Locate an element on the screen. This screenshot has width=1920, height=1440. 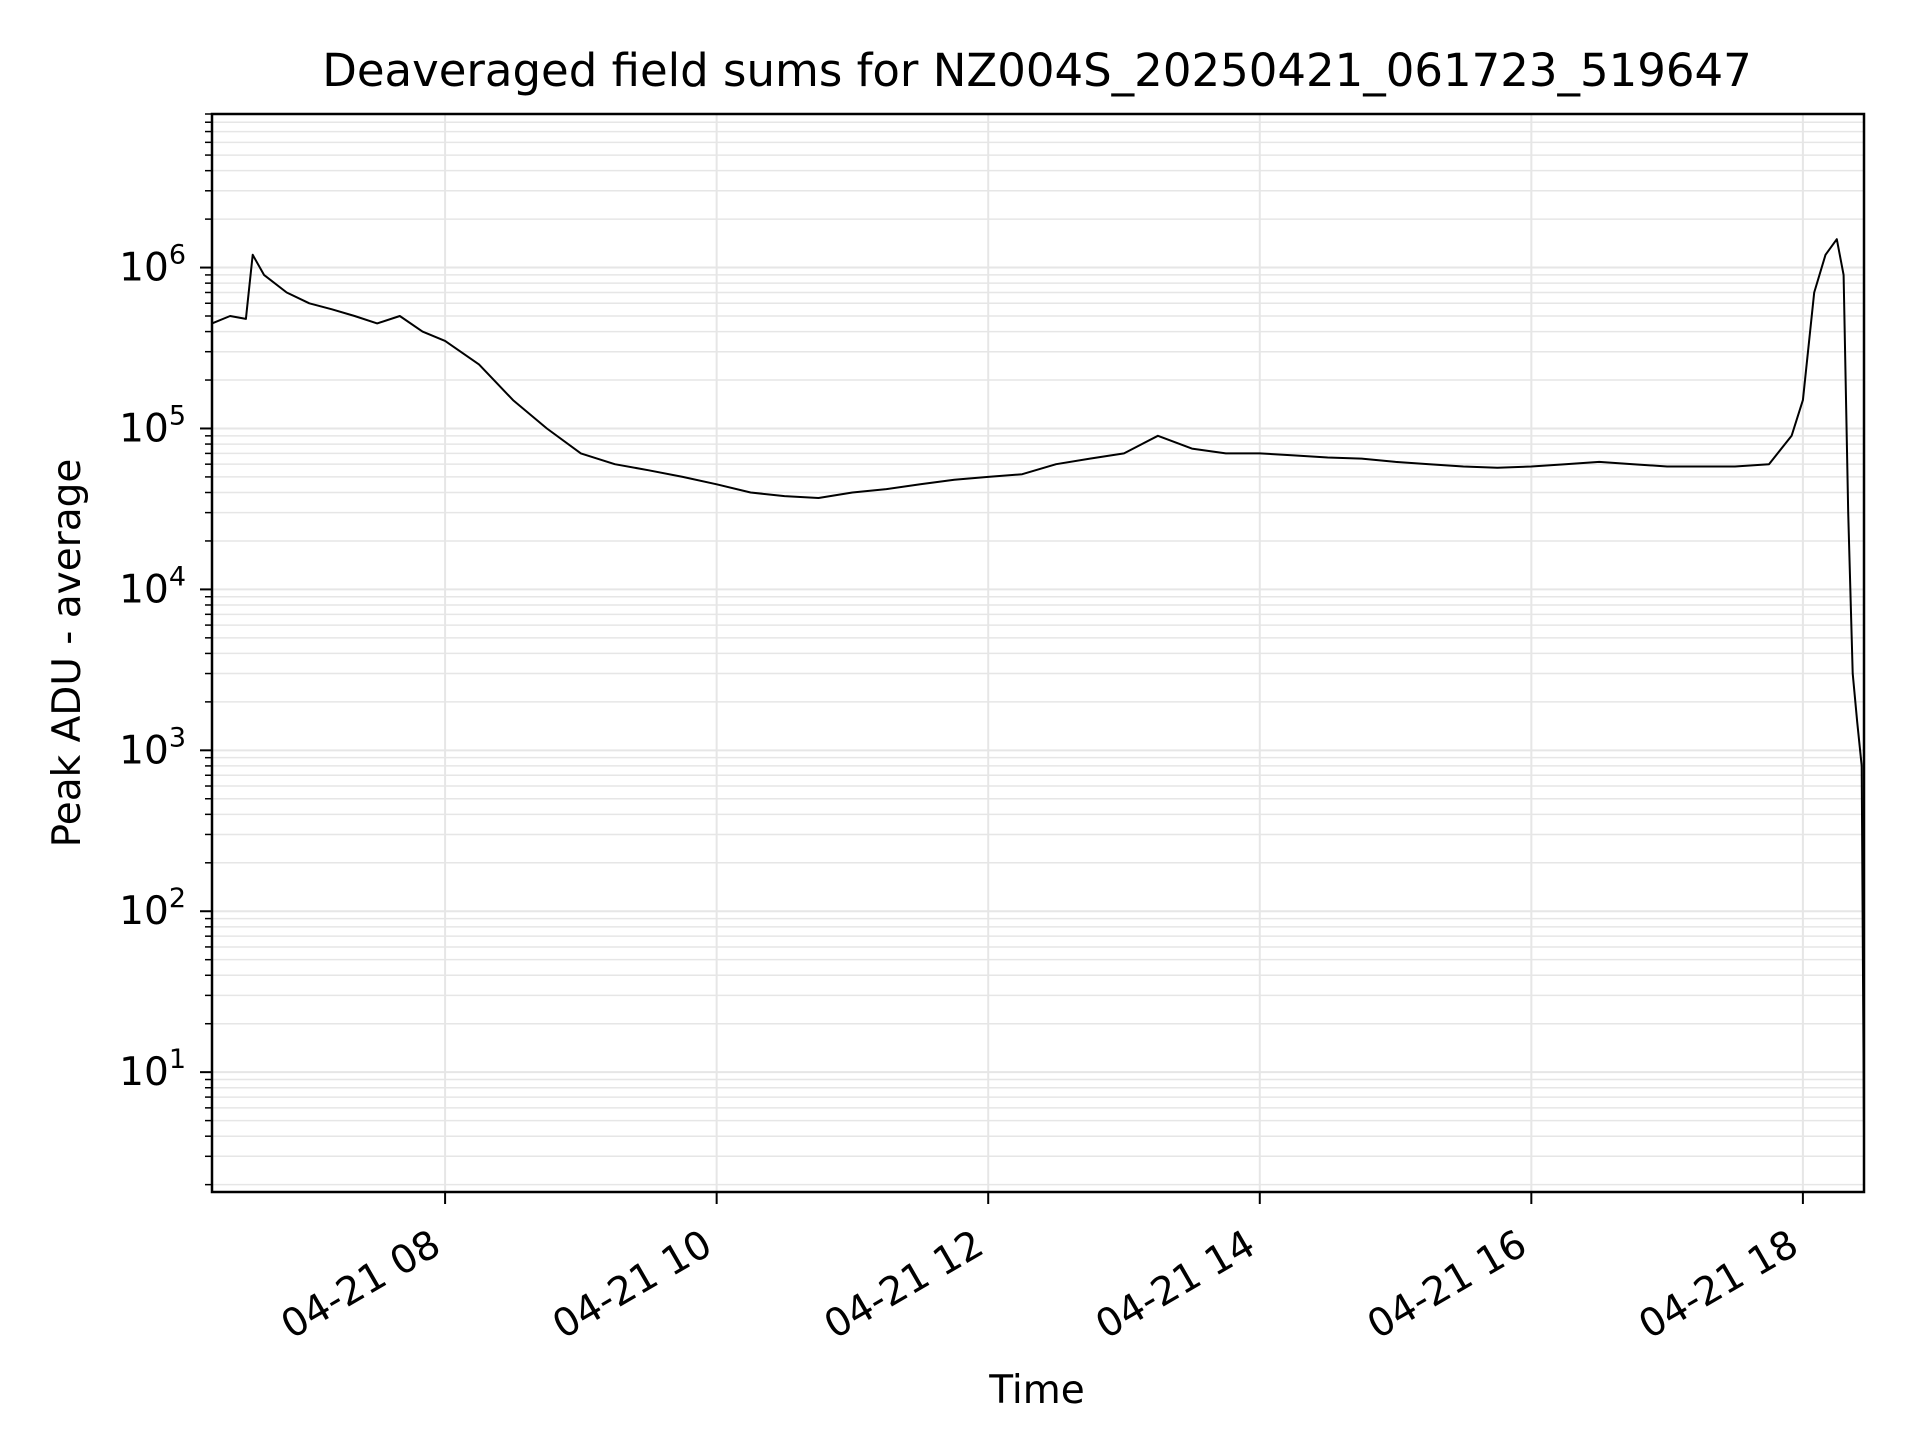
x-axis-label: Time is located at coordinates (1036, 1390).